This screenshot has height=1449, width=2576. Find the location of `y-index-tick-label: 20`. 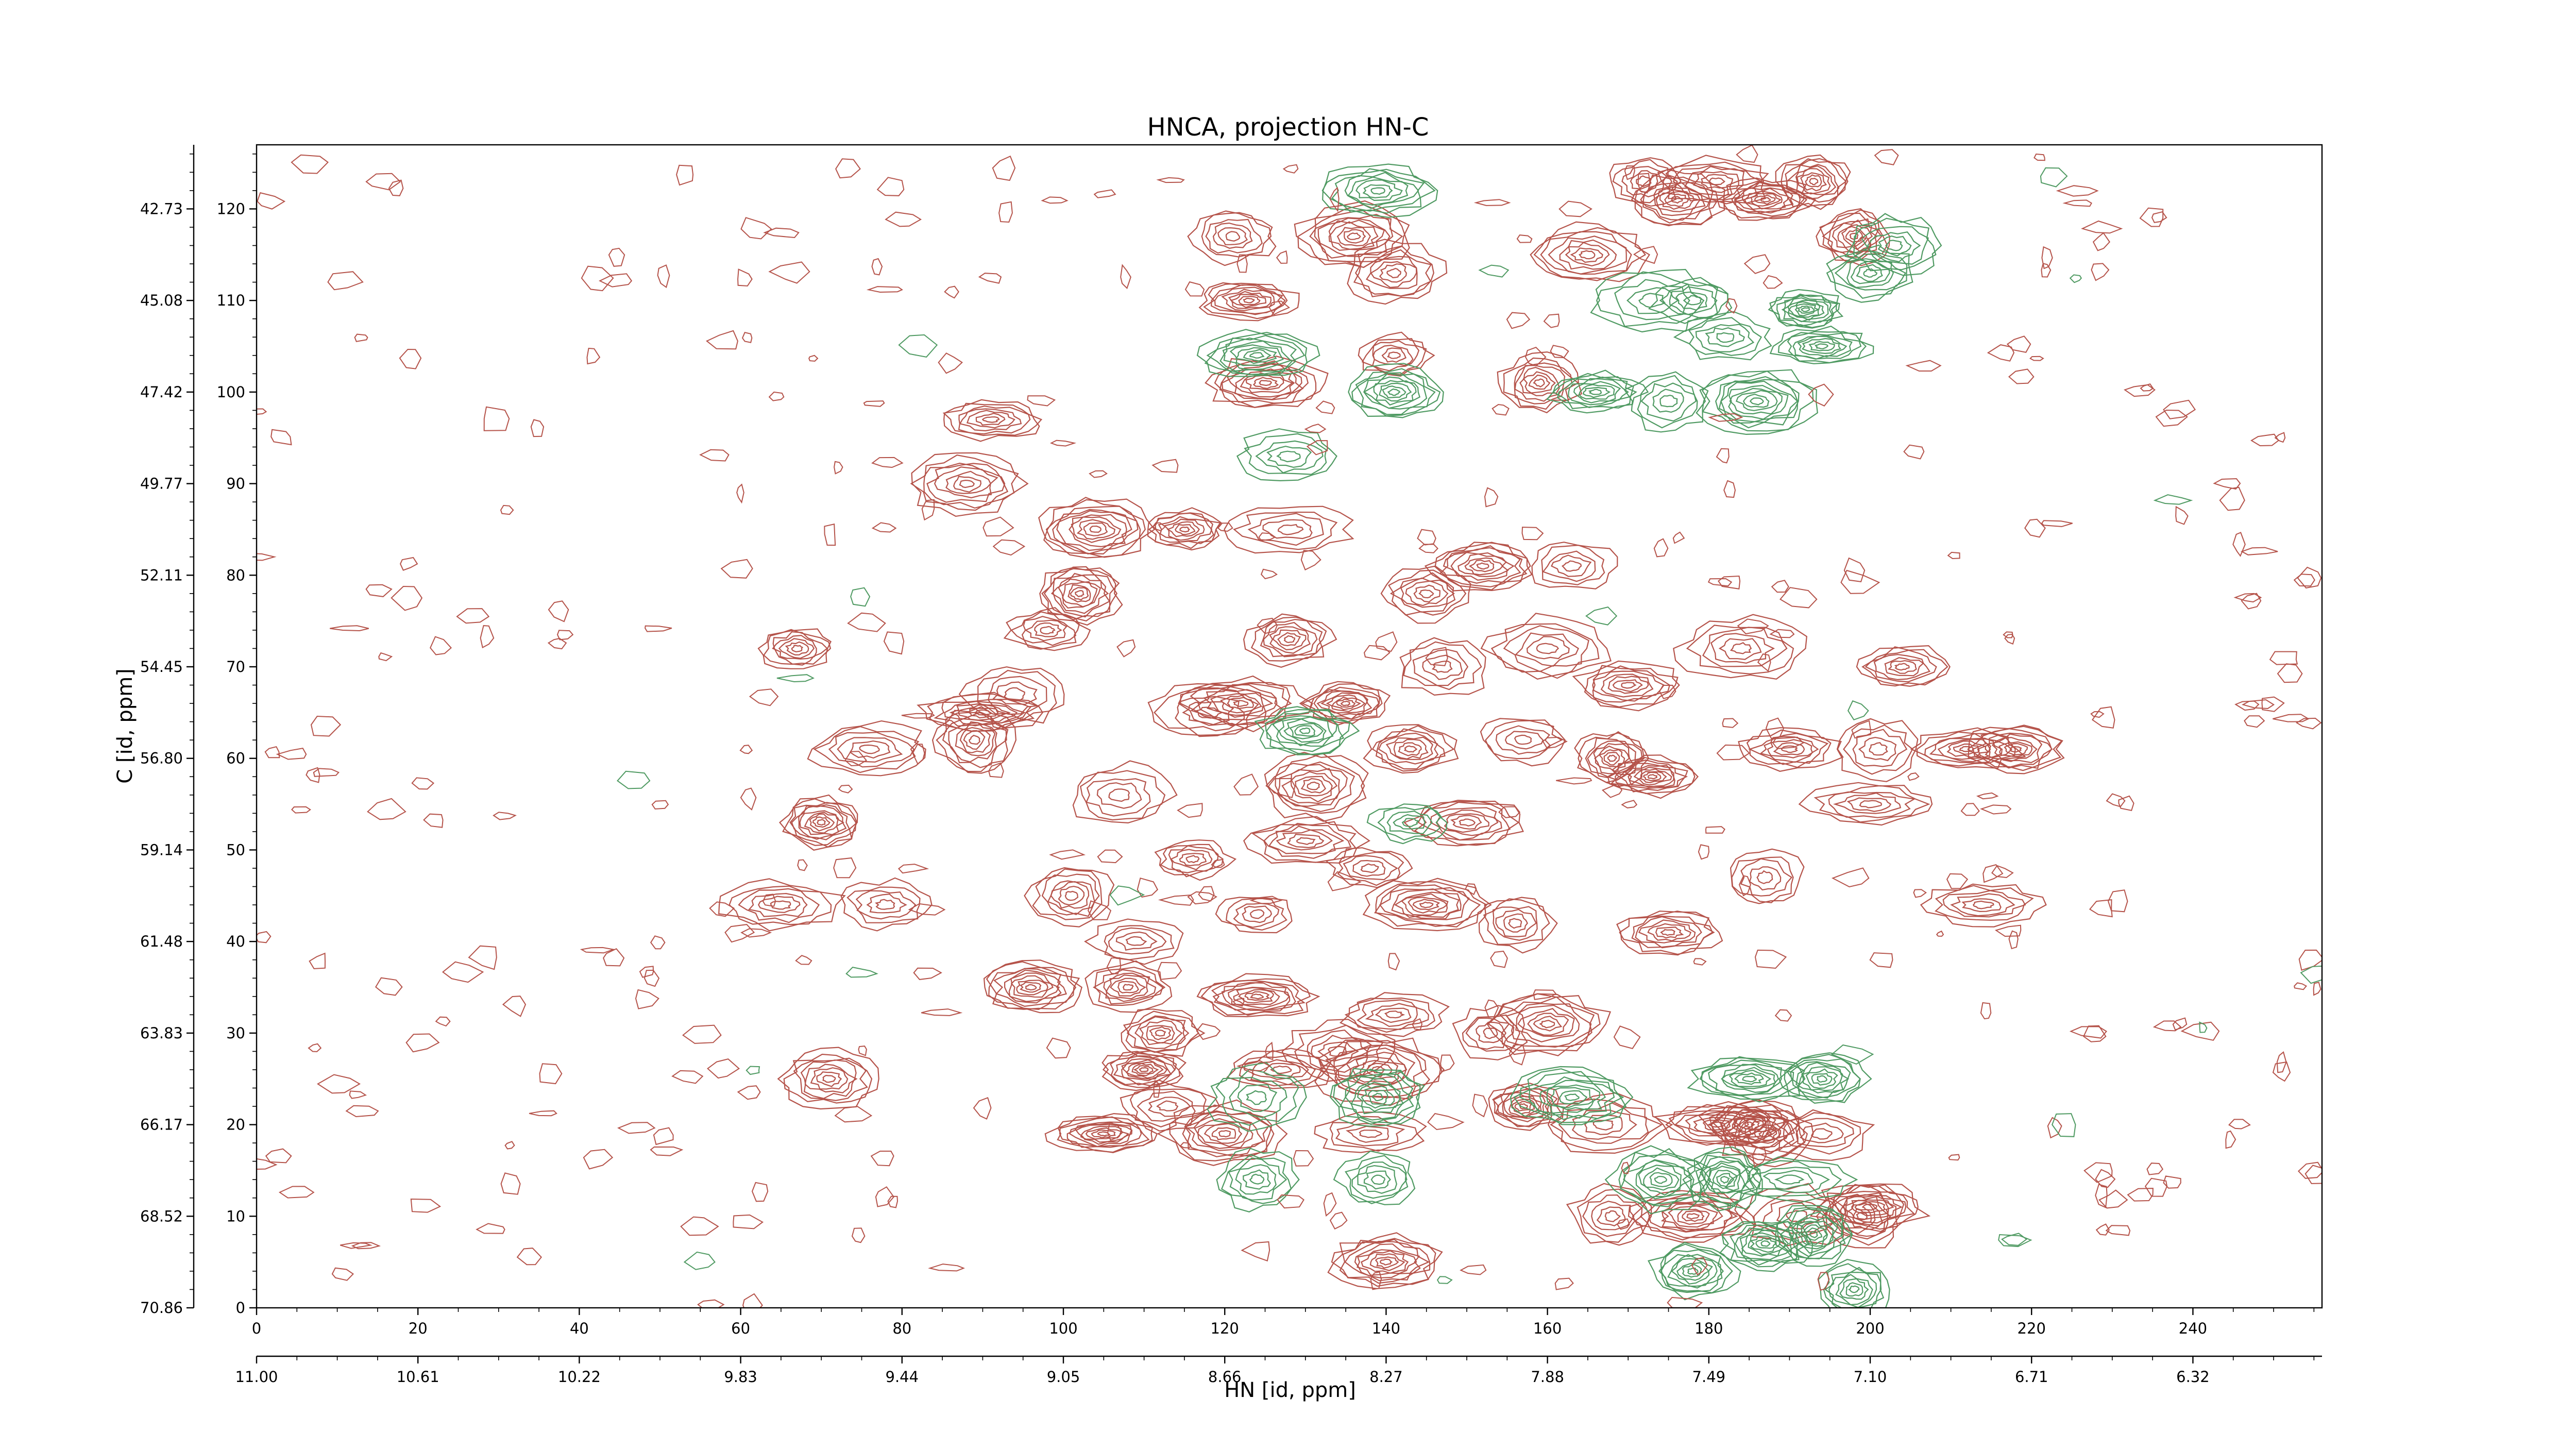

y-index-tick-label: 20 is located at coordinates (235, 1125).